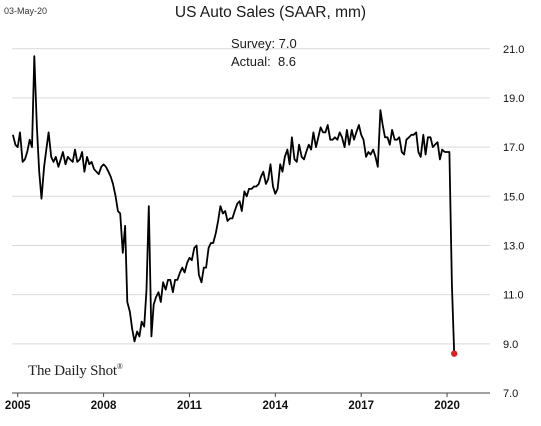 Image resolution: width=541 pixels, height=426 pixels. I want to click on last-data-point, so click(454, 353).